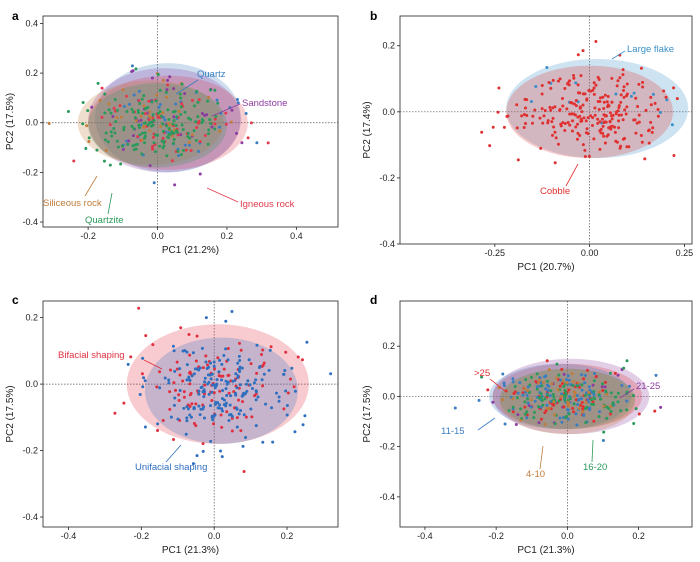 This screenshot has width=700, height=562. What do you see at coordinates (69, 536) in the screenshot?
I see `x-tick-label: -0.4` at bounding box center [69, 536].